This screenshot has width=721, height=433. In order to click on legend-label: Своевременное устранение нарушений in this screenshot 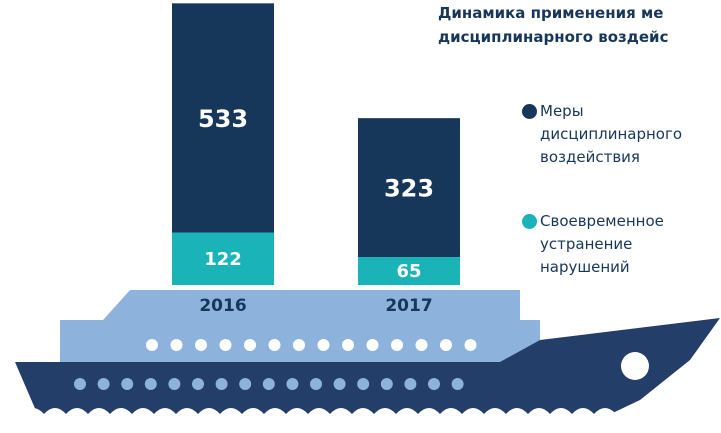, I will do `click(602, 244)`.